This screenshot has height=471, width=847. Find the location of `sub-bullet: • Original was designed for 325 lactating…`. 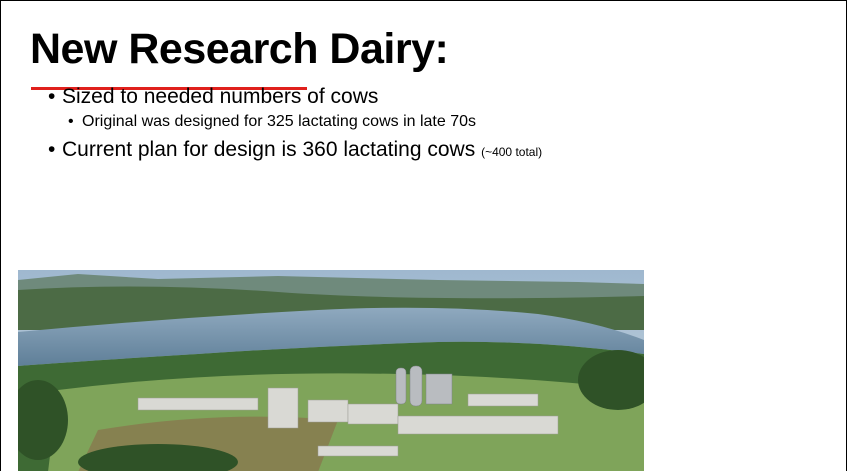

sub-bullet: • Original was designed for 325 lactating… is located at coordinates (272, 121).